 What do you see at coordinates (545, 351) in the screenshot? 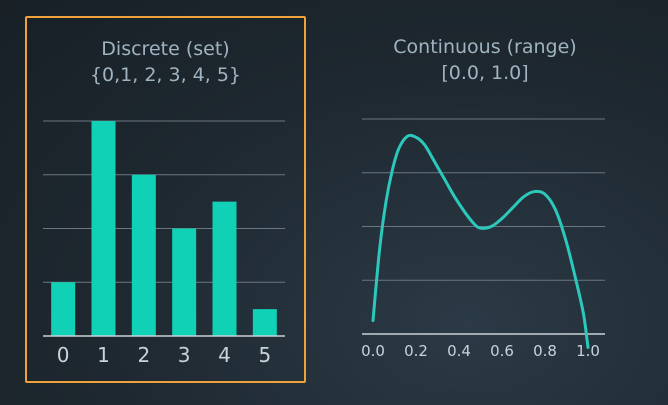
I see `x-tick-label: 0.8` at bounding box center [545, 351].